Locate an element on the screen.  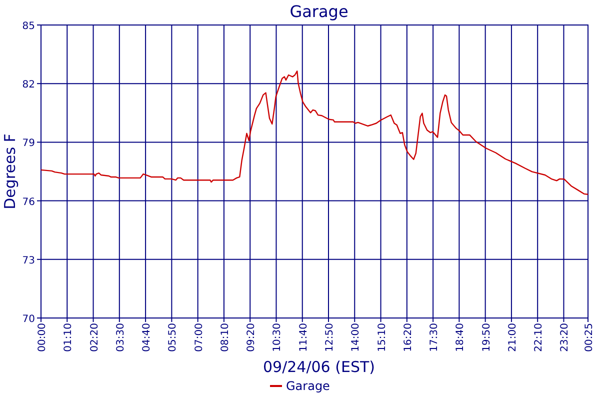
x-tick-label: 09:20 is located at coordinates (252, 337).